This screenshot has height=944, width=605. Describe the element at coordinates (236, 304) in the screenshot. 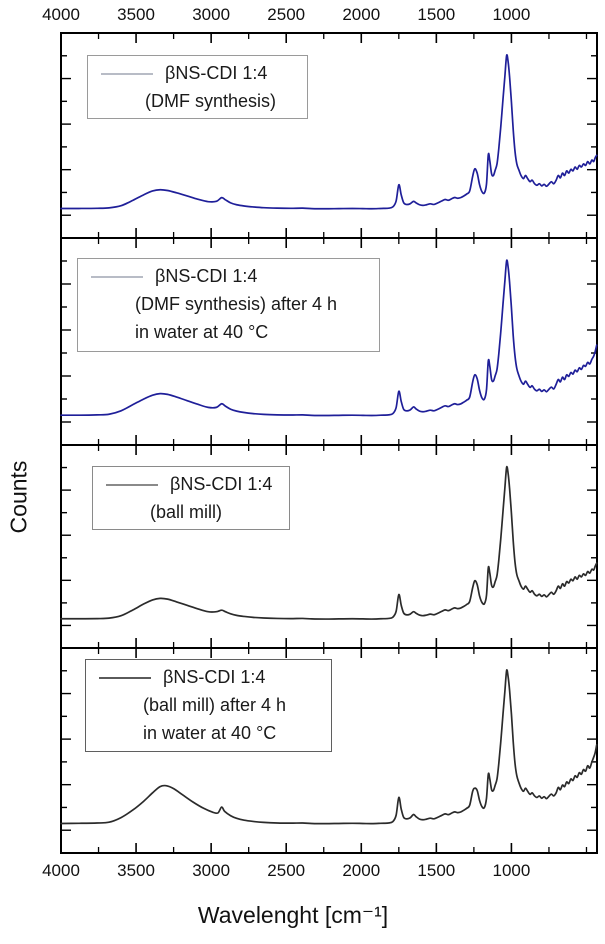

I see `legend-label-line2: (DMF synthesis) after 4 h` at that location.